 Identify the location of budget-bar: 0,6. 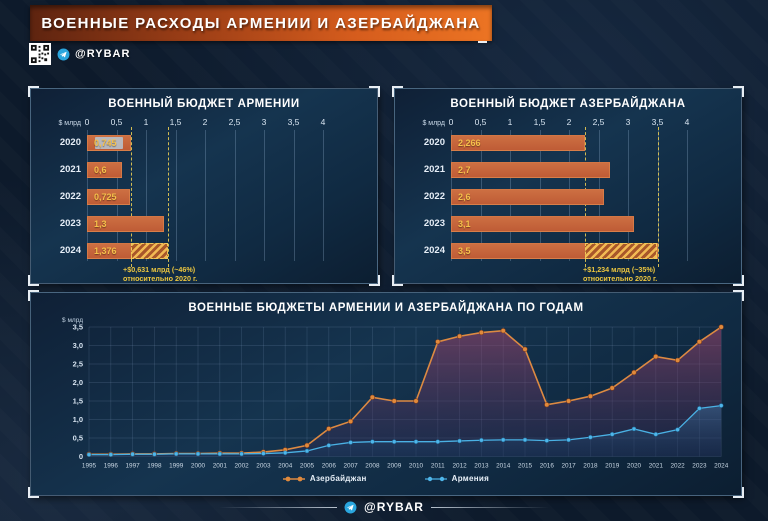
(105, 170).